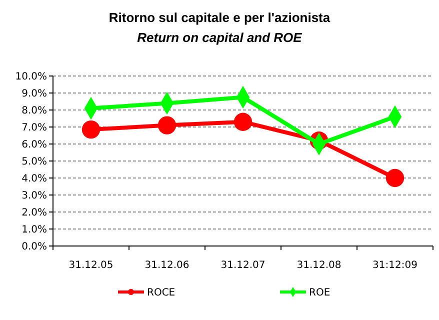  What do you see at coordinates (34, 213) in the screenshot?
I see `y-tick-label: 2.0%` at bounding box center [34, 213].